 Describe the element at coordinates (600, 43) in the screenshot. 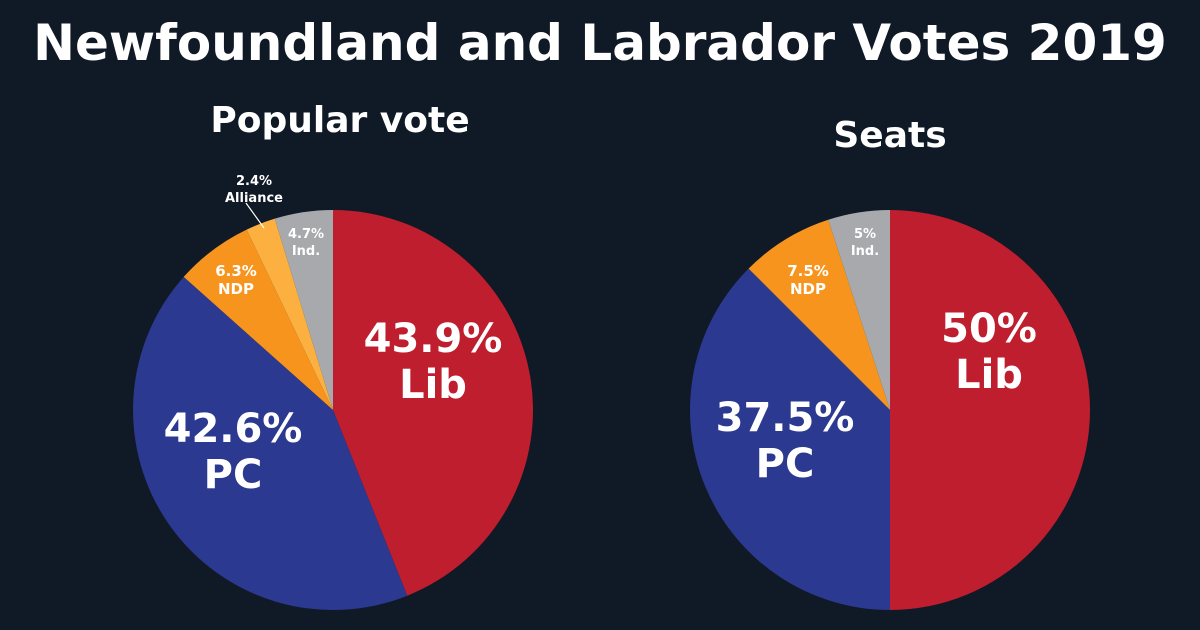

I see `page-title: Newfoundland and Labrador Votes 2019` at that location.